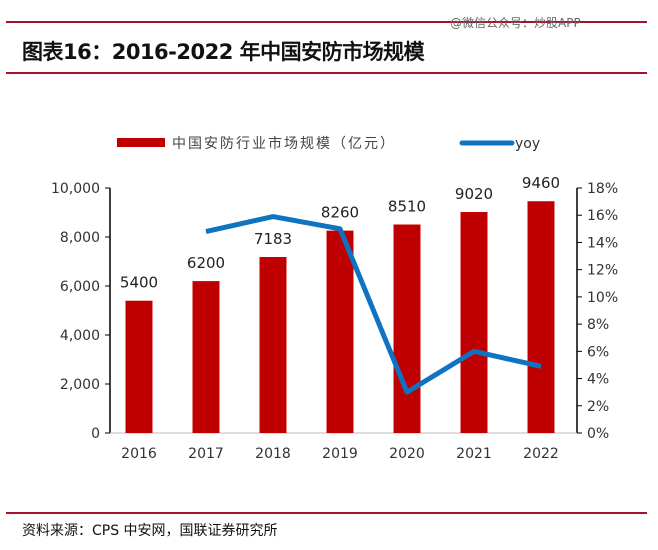 The image size is (658, 550). I want to click on bar-data-label: 5400, so click(139, 283).